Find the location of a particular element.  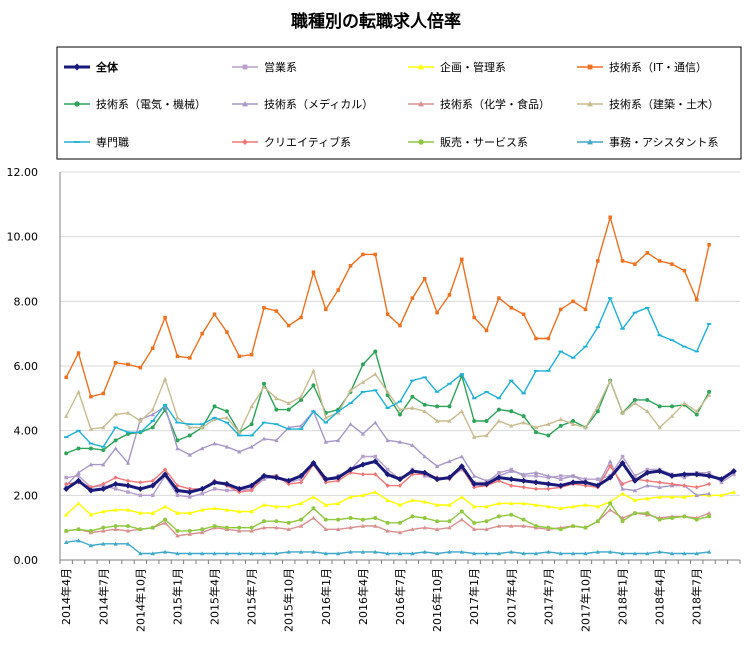

legend-marker is located at coordinates (421, 104).